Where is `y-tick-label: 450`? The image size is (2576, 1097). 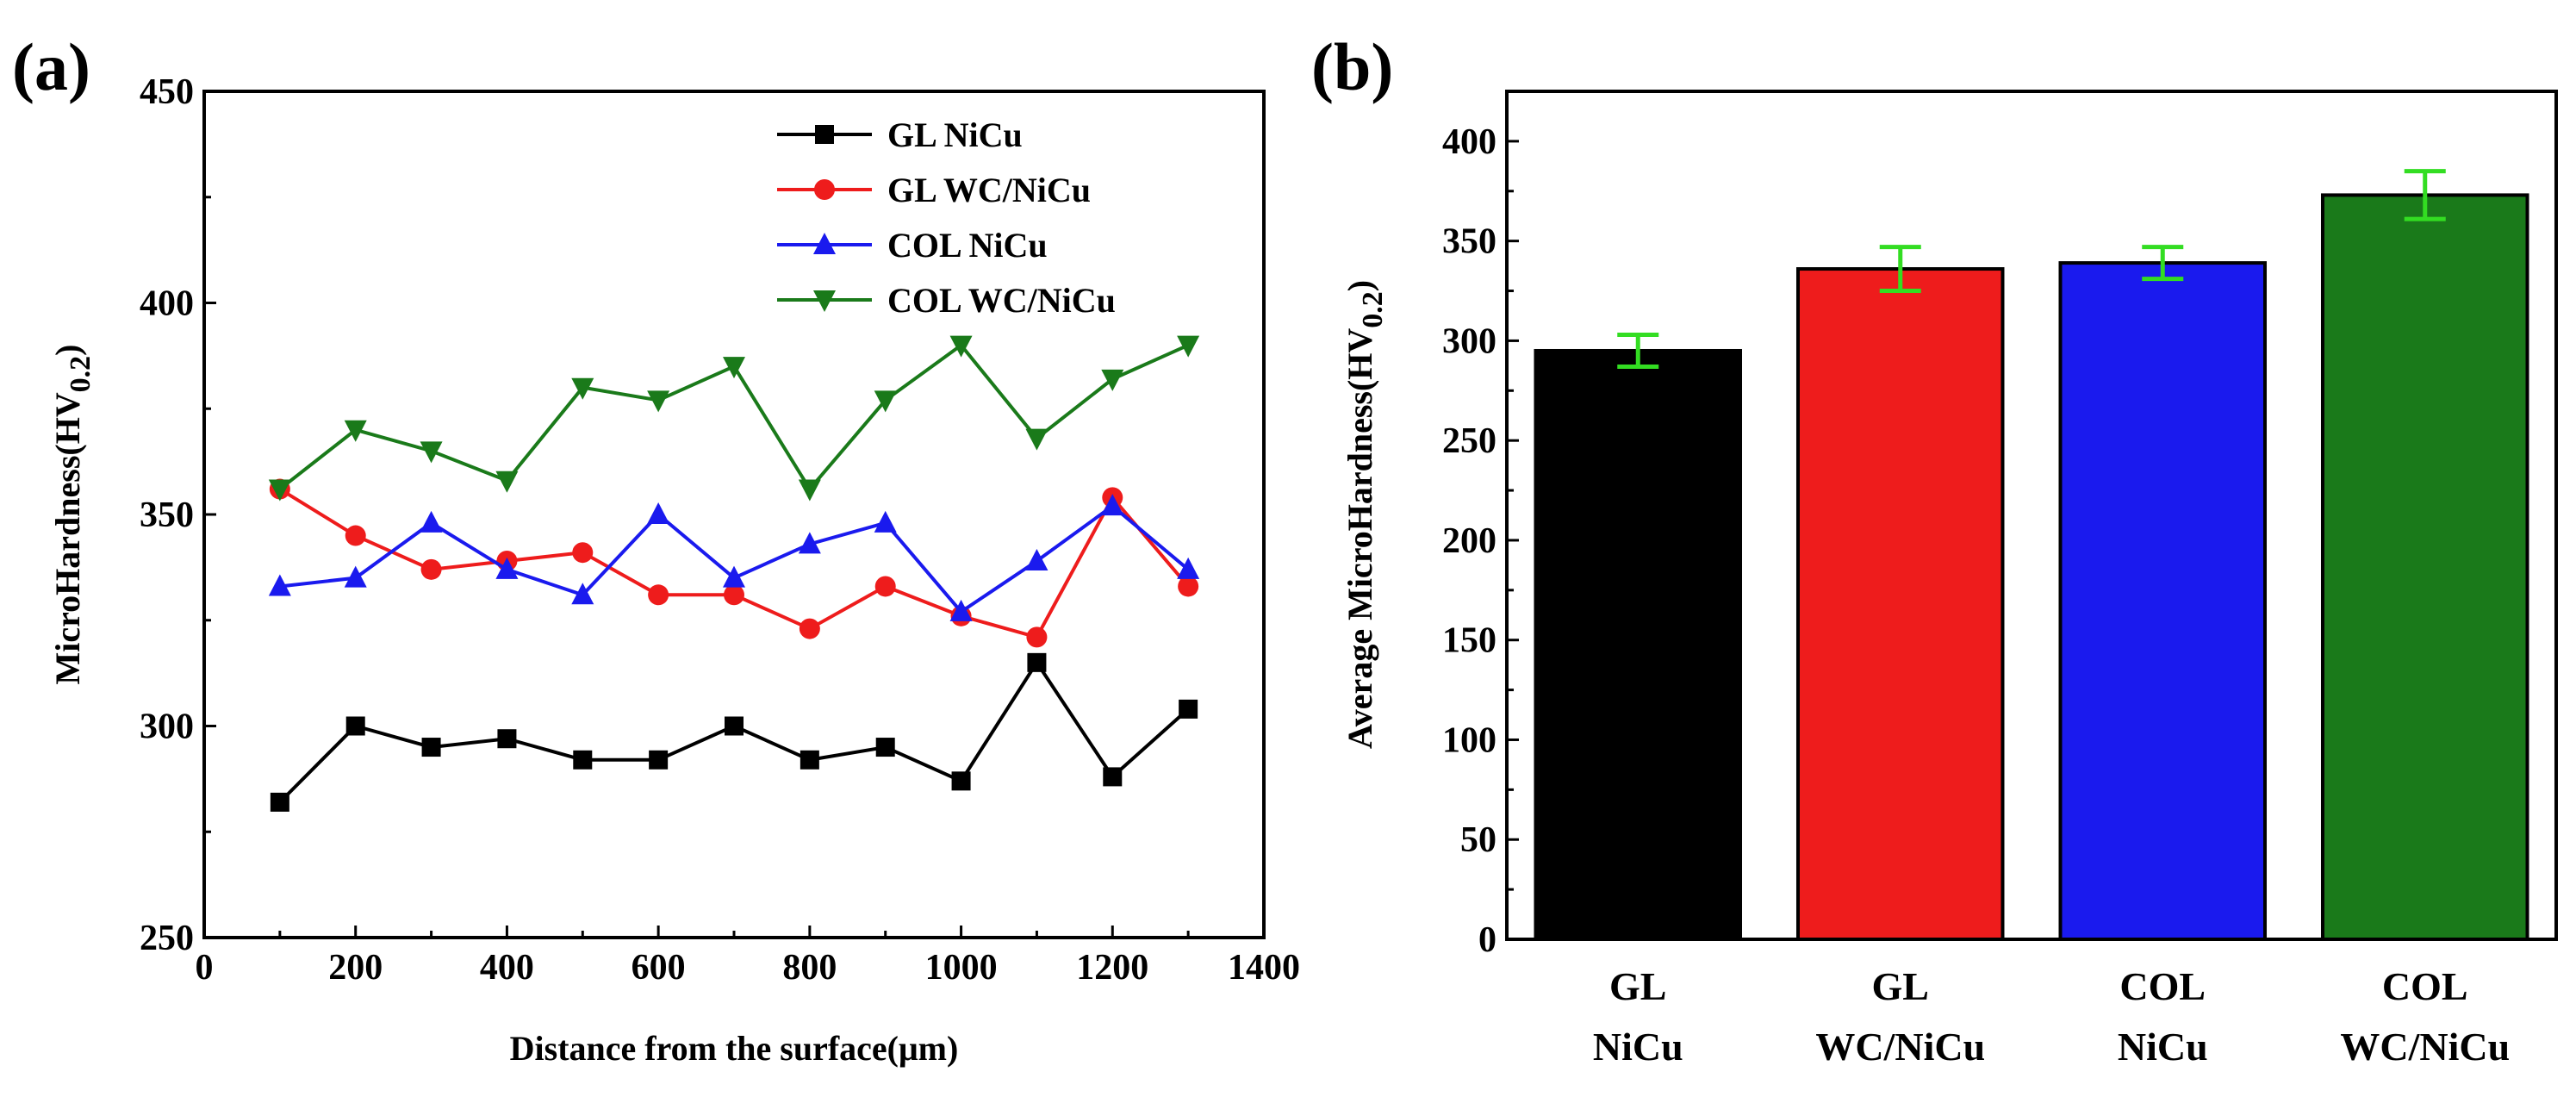
y-tick-label: 450 is located at coordinates (167, 92).